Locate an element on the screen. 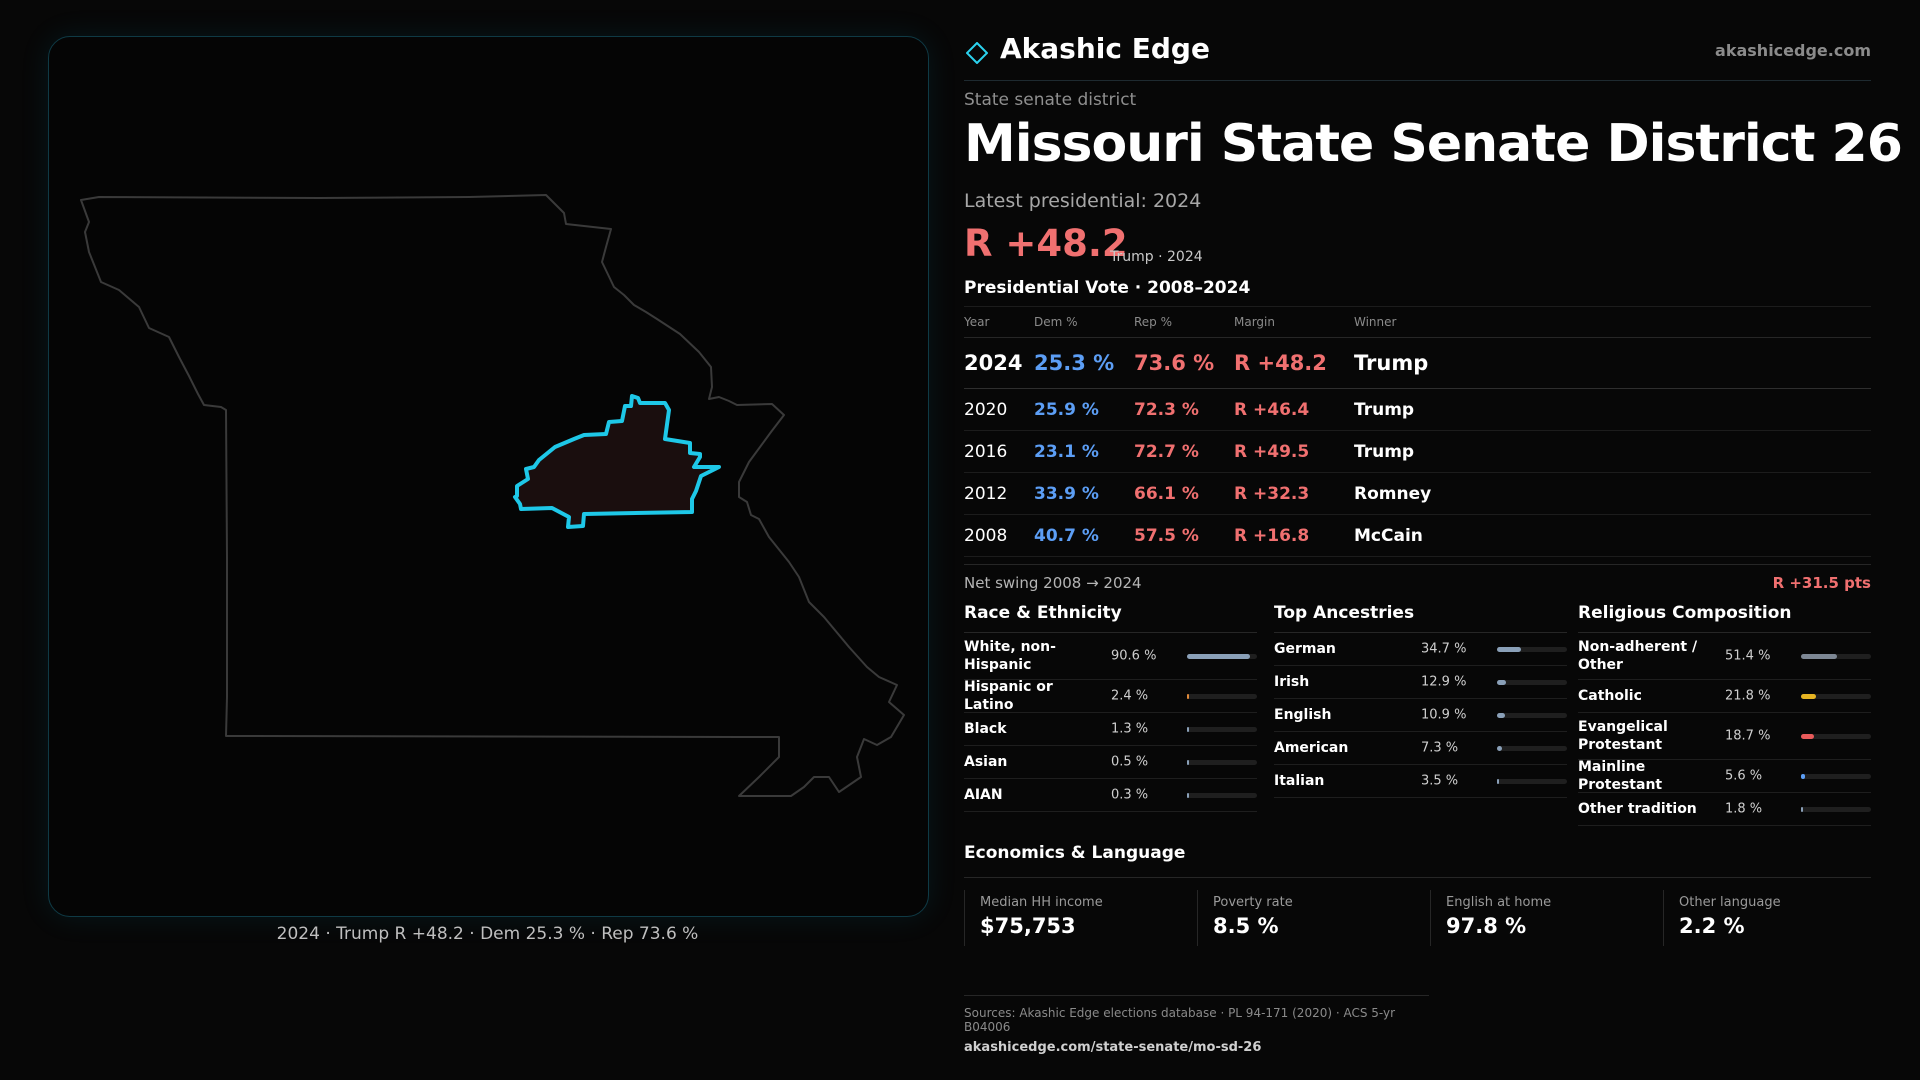  brand-url-link: akashicedge.com is located at coordinates (1793, 50).